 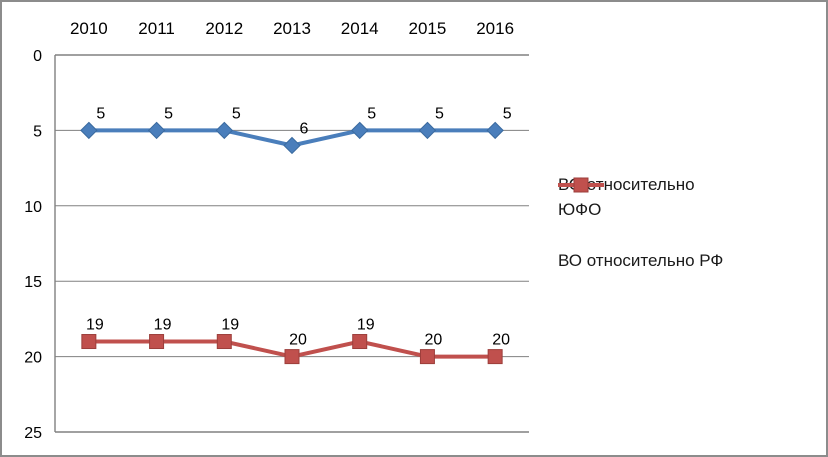 I want to click on y-tick-label: 20, so click(x=33, y=358).